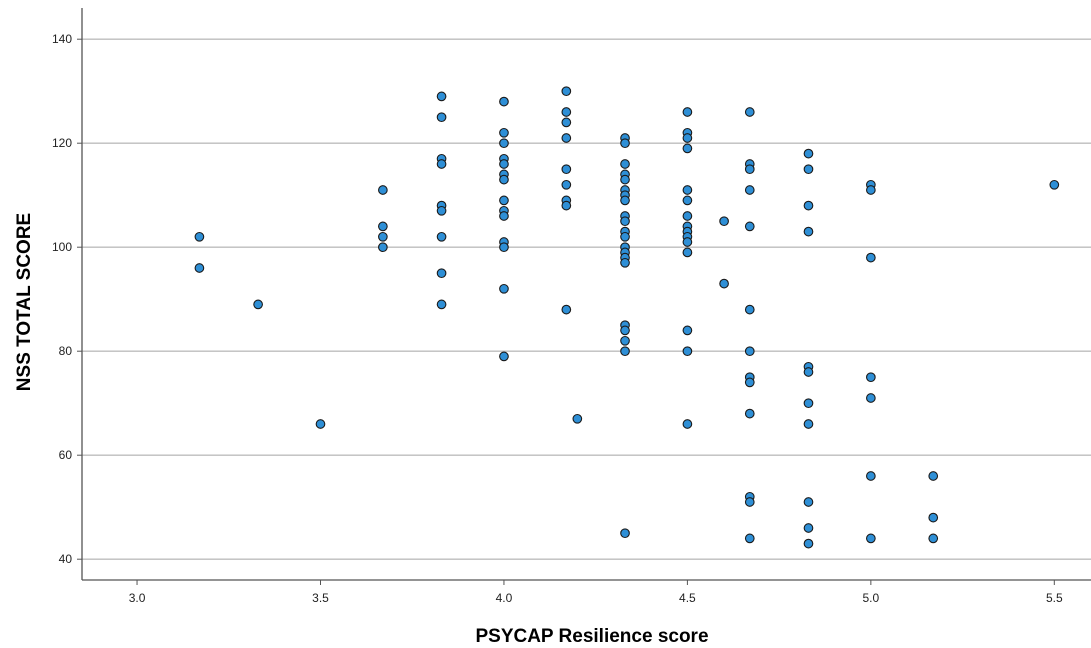 This screenshot has height=648, width=1091. I want to click on x-tick-label: 4.0, so click(504, 598).